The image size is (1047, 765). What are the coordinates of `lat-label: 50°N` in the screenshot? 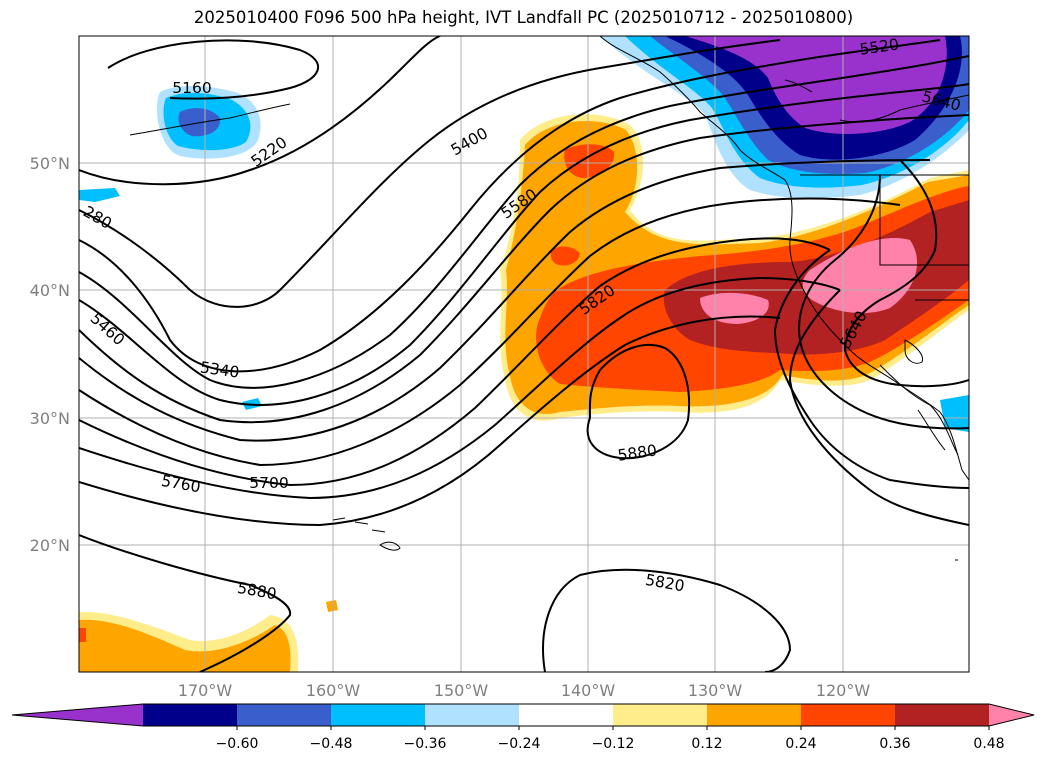 It's located at (50, 163).